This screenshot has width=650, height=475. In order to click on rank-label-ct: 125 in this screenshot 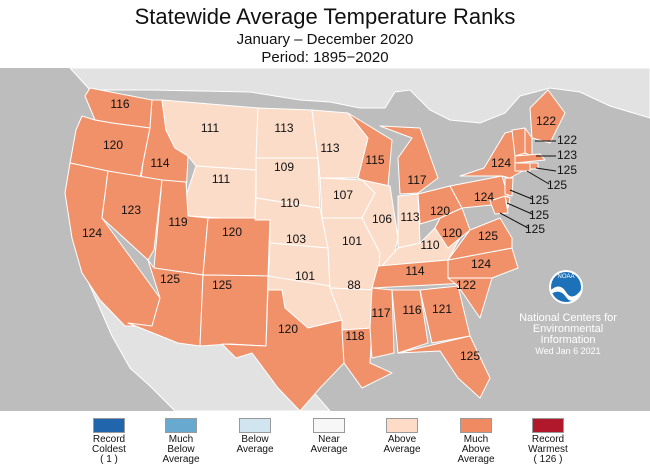, I will do `click(557, 185)`.